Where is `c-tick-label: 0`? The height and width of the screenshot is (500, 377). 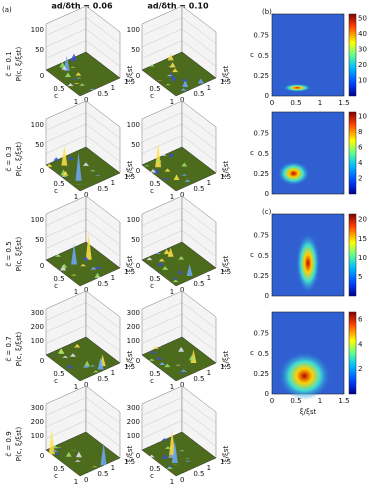
c-tick-label: 0 is located at coordinates (42, 76).